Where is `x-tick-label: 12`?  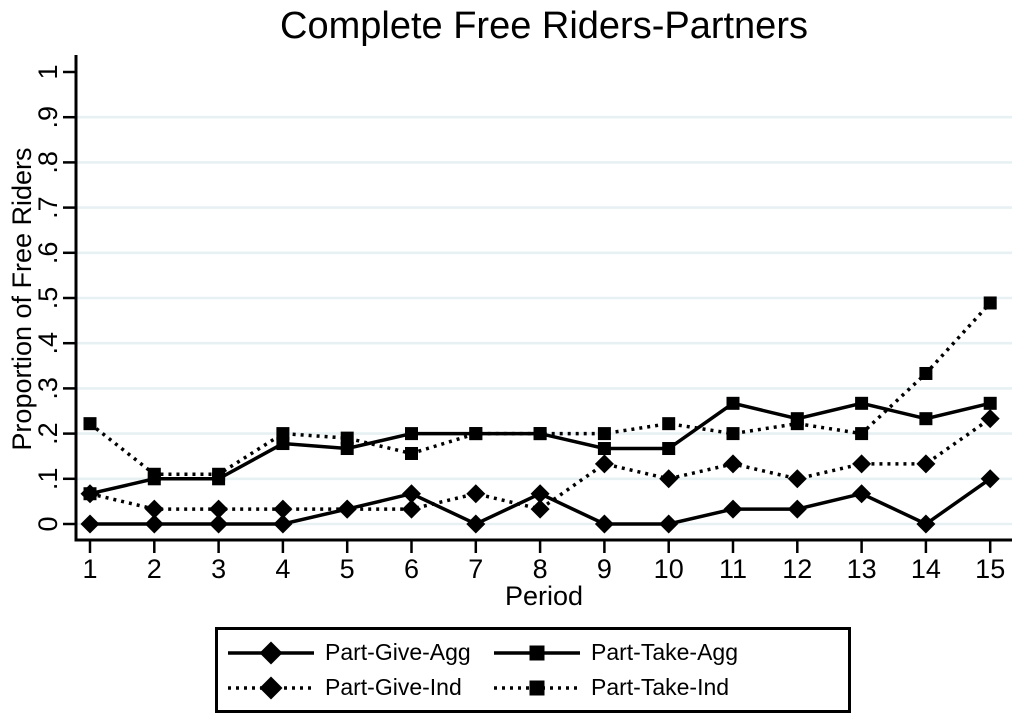
x-tick-label: 12 is located at coordinates (797, 569).